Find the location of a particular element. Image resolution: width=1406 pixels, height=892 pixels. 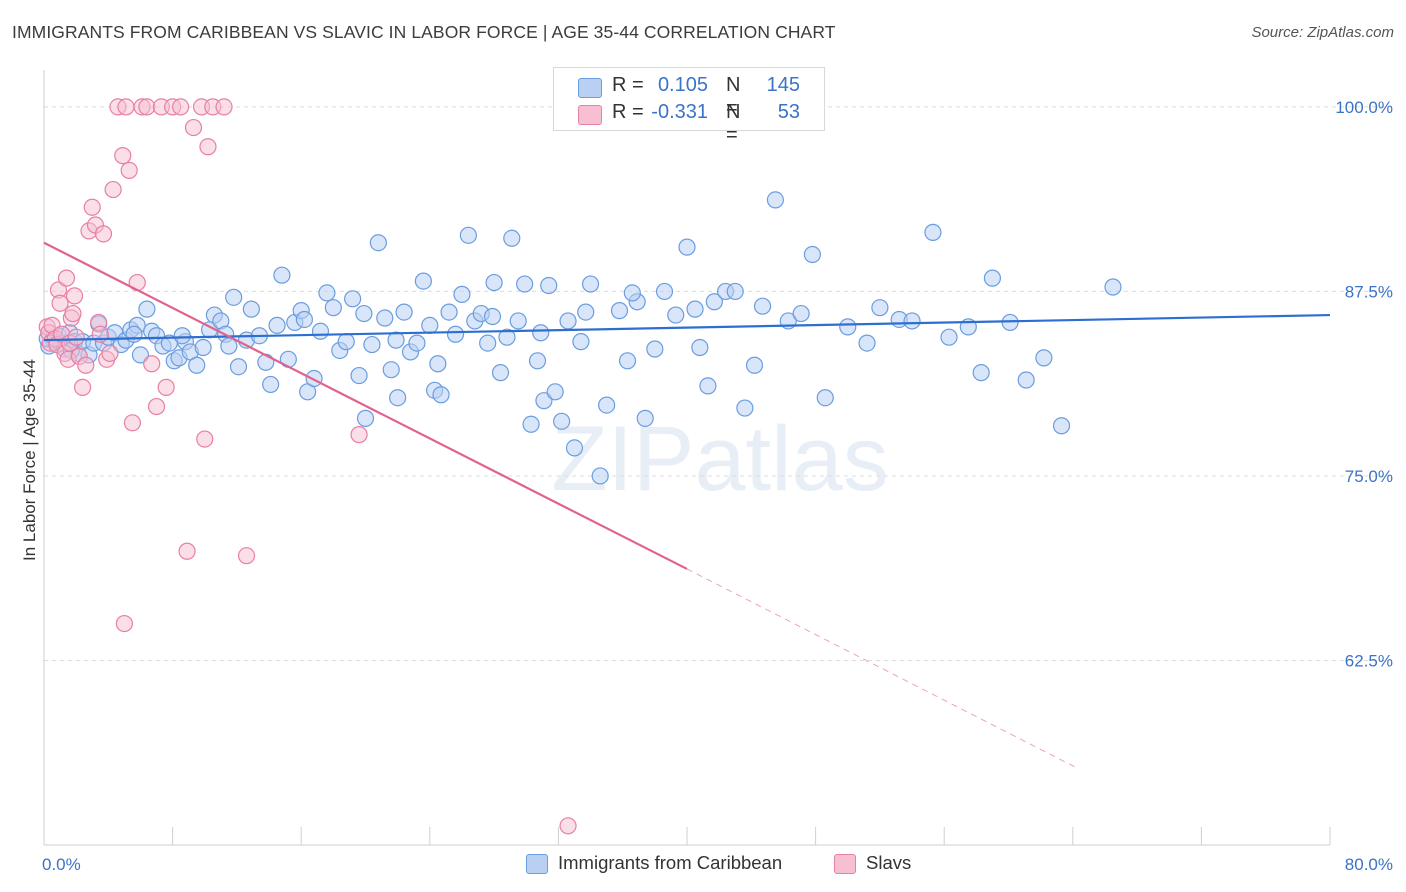

x-tick-label: 0.0% is located at coordinates (61, 864).